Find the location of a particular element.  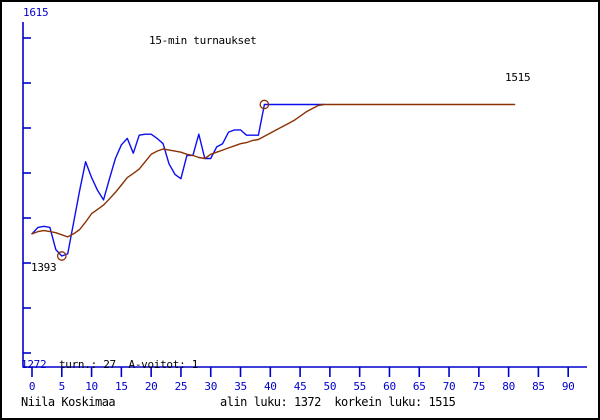

highest-marker is located at coordinates (264, 104).